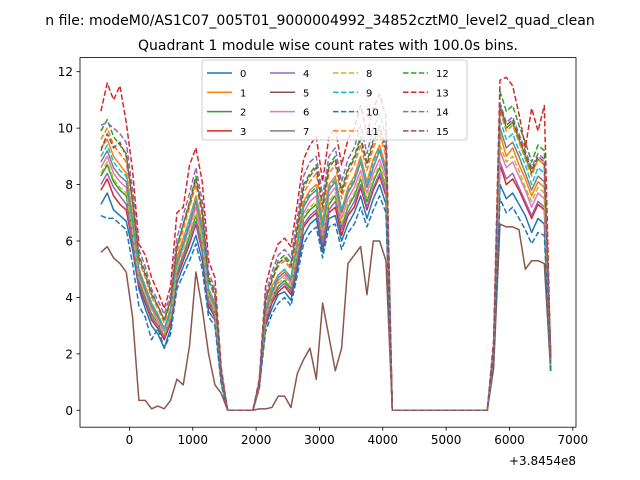  I want to click on y-tick-label: 12, so click(65, 72).